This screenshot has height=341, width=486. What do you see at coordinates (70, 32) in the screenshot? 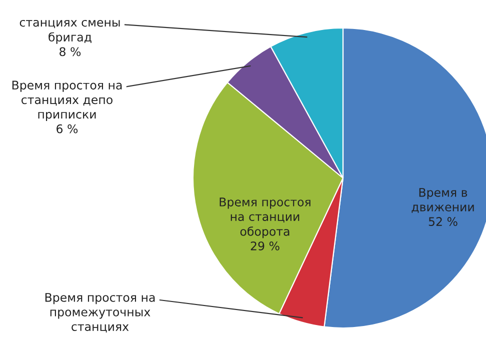
I see `slice-label: станциях смены бригад` at bounding box center [70, 32].